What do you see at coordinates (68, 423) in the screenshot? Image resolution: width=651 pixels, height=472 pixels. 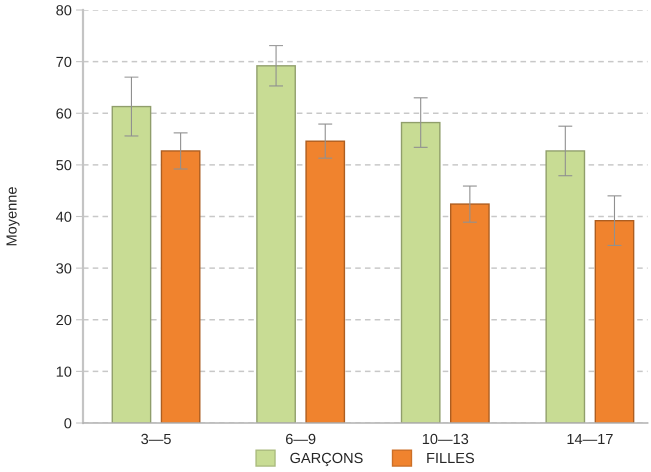 I see `y-tick-label: 0` at bounding box center [68, 423].